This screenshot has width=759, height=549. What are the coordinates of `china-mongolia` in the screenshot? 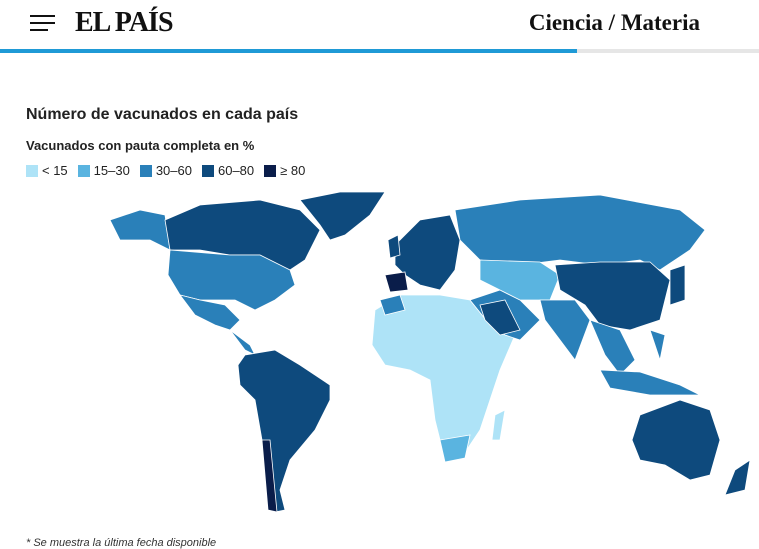 It's located at (612, 296).